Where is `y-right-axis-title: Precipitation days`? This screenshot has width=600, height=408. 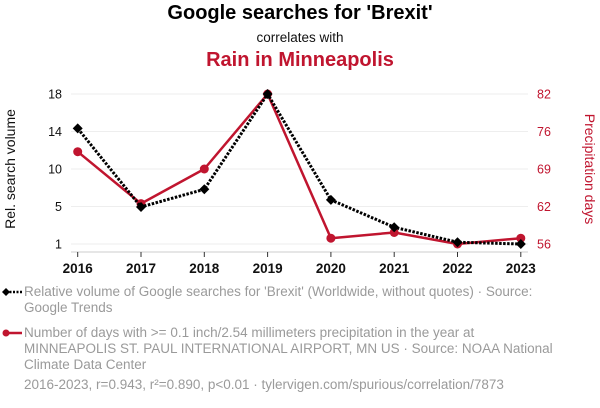
y-right-axis-title: Precipitation days is located at coordinates (590, 169).